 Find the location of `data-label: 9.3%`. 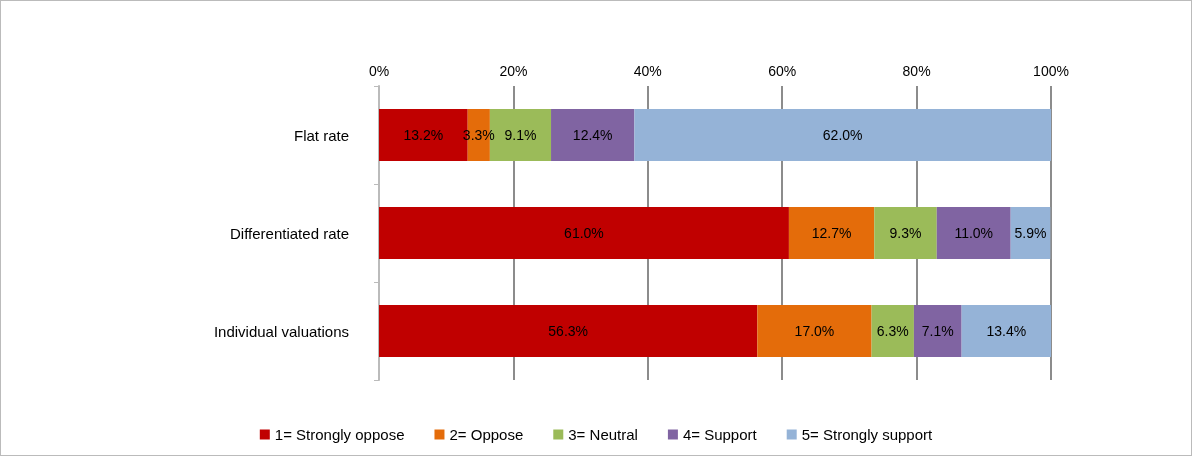

data-label: 9.3% is located at coordinates (905, 233).